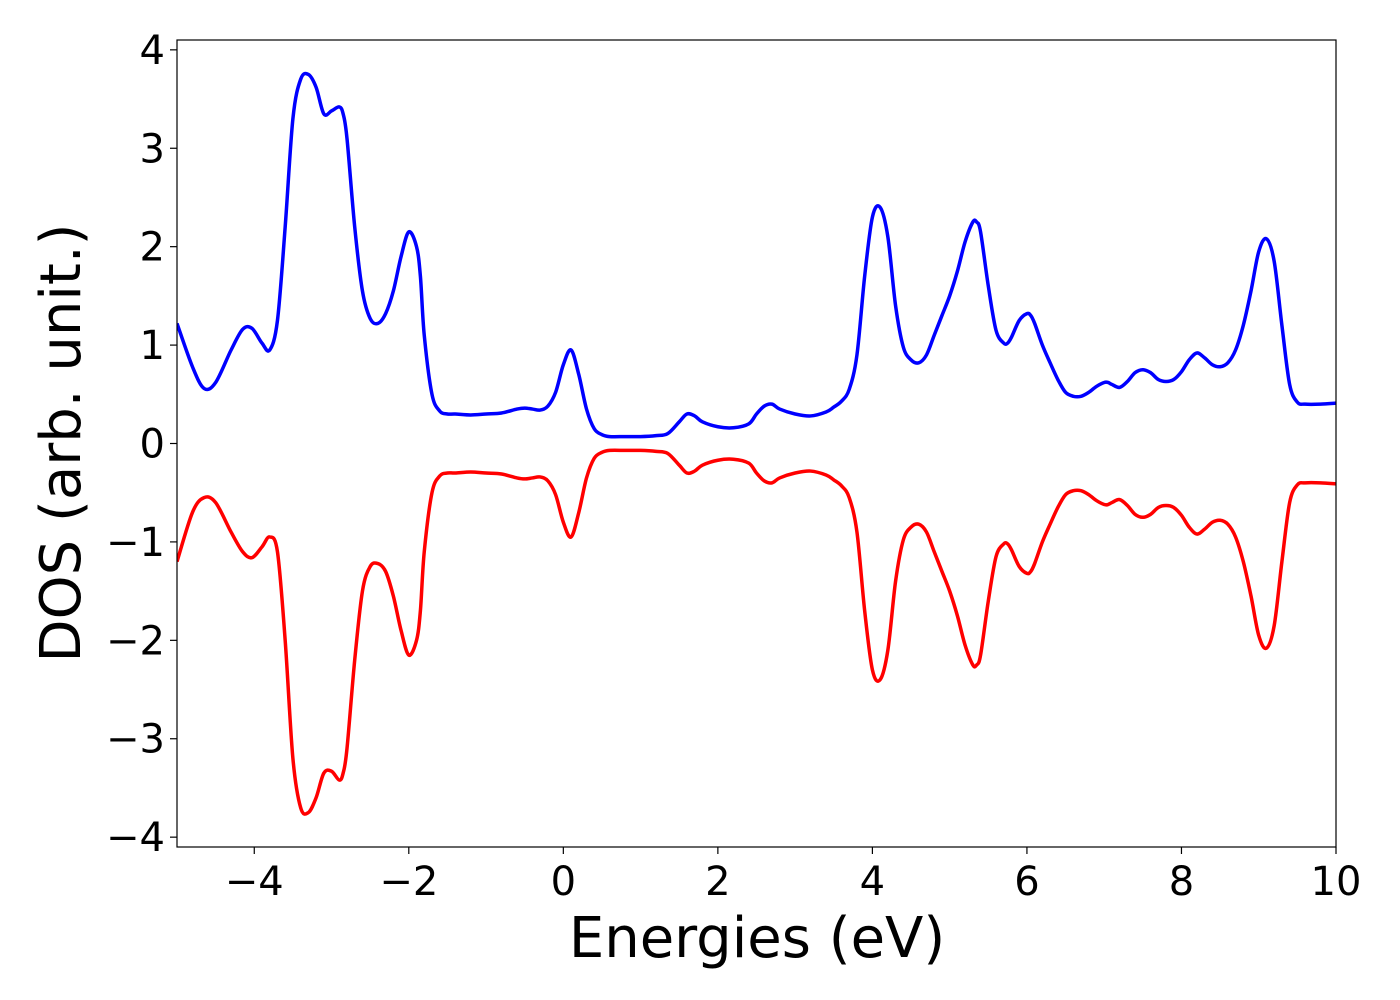 The image size is (1400, 1000). Describe the element at coordinates (135, 838) in the screenshot. I see `y-tick-label: −4` at that location.